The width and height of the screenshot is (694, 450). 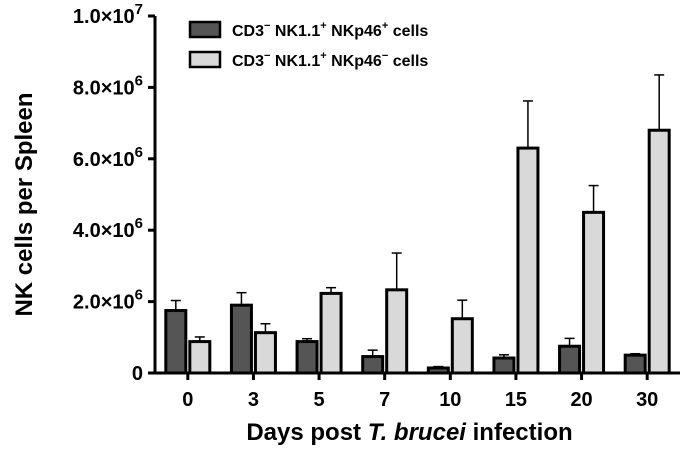 I want to click on x-tick-label: 7, so click(x=384, y=400).